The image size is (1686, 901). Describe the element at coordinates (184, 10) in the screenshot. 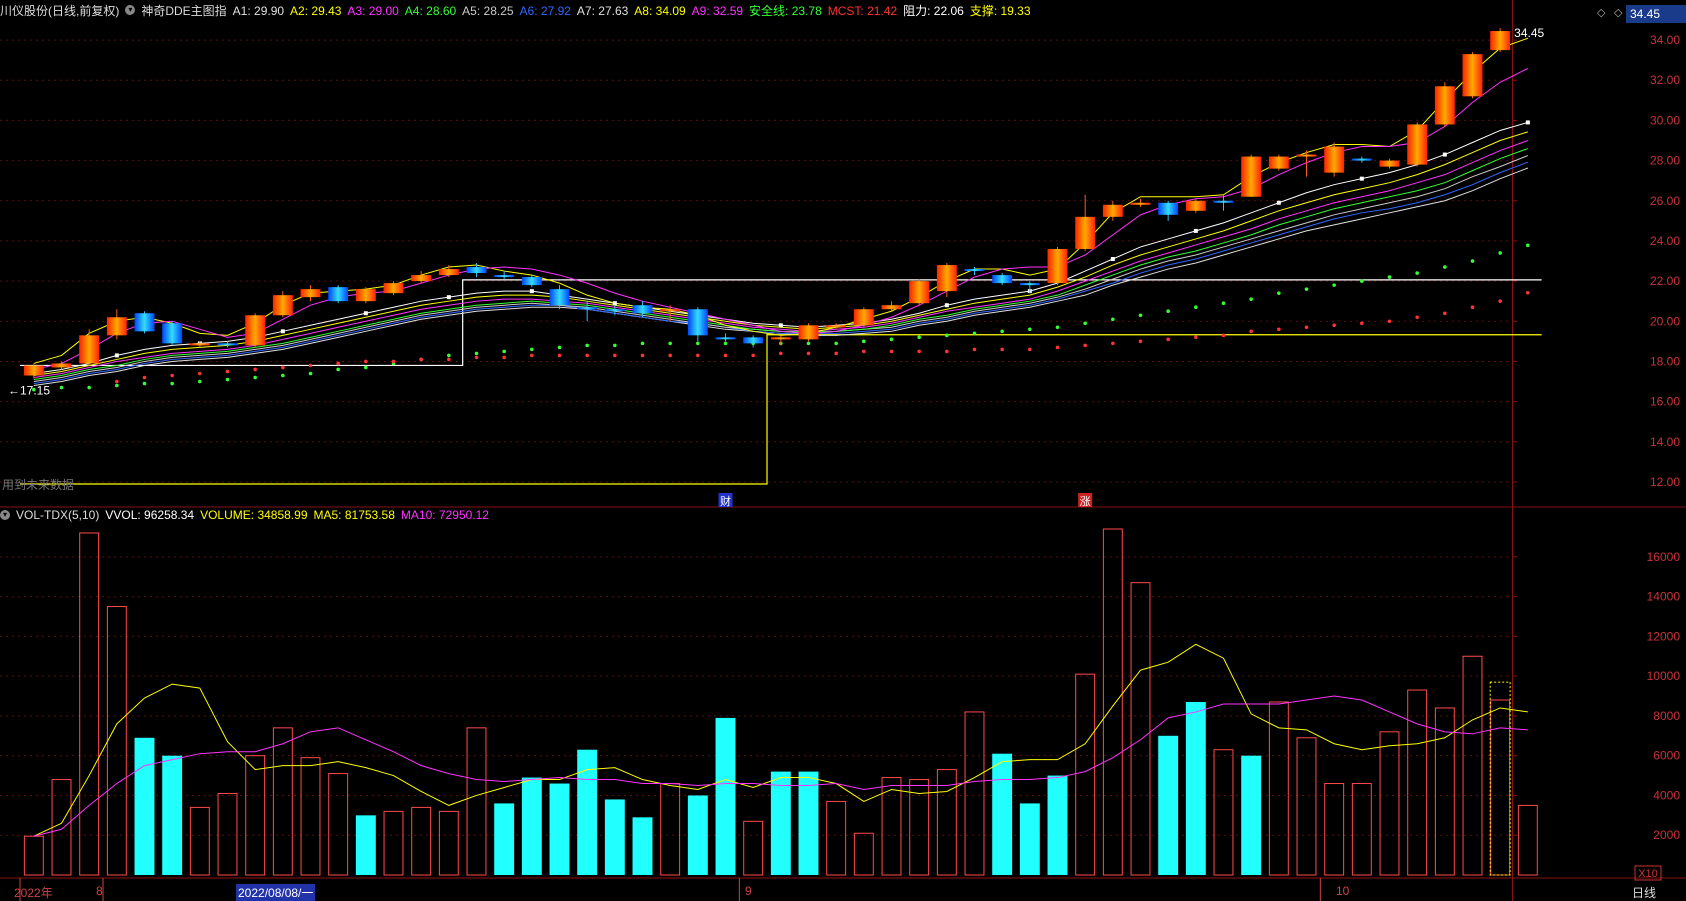

I see `indicator-name: 神奇DDE主图指` at that location.